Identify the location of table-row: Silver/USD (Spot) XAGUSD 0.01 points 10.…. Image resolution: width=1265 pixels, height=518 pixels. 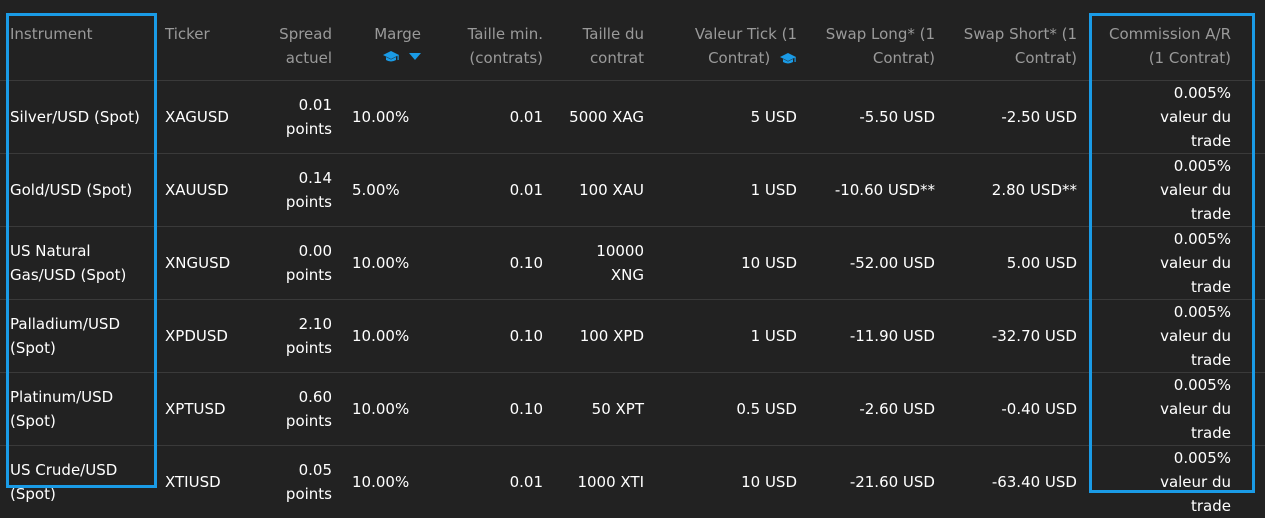
(632, 117).